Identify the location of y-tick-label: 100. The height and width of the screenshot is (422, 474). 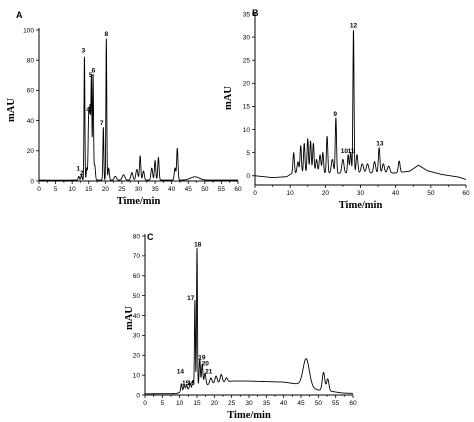
(28, 30).